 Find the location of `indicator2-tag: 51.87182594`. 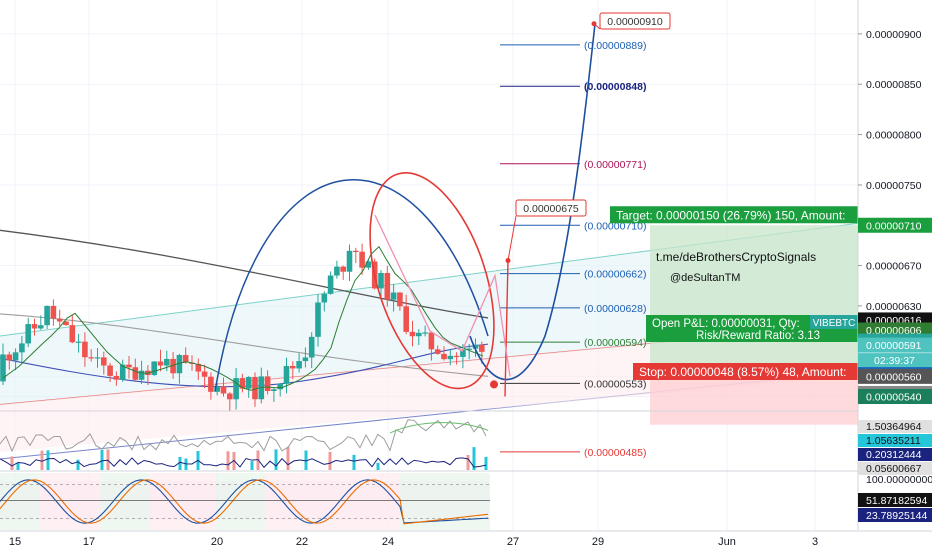

indicator2-tag: 51.87182594 is located at coordinates (895, 500).